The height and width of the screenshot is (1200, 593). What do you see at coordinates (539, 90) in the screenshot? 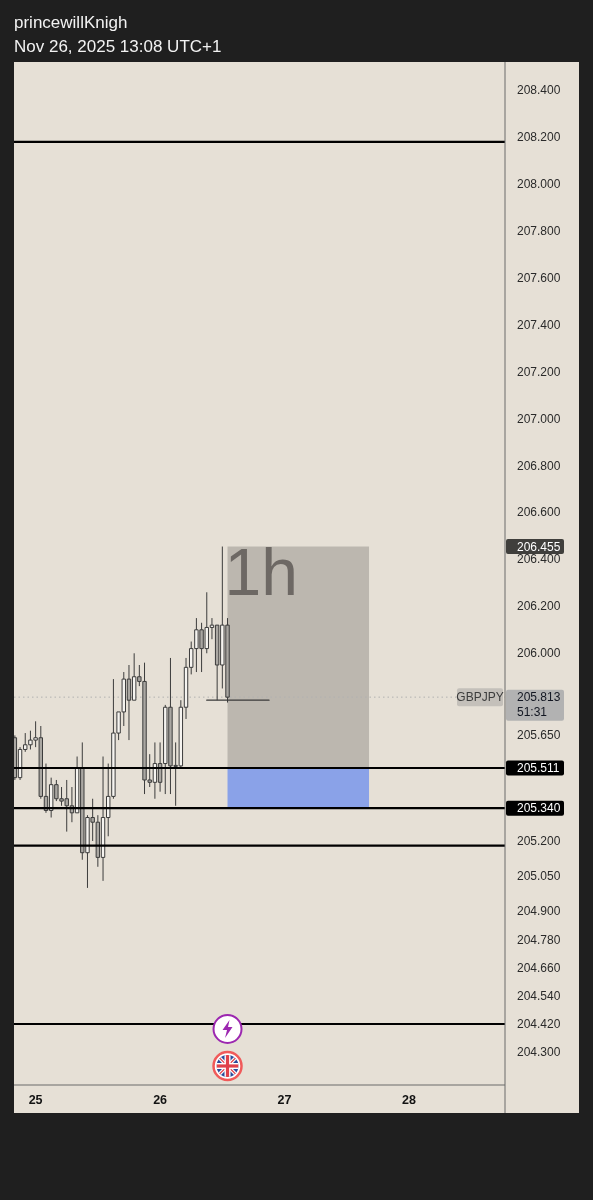
I see `y-tick-label: 208.400` at bounding box center [539, 90].